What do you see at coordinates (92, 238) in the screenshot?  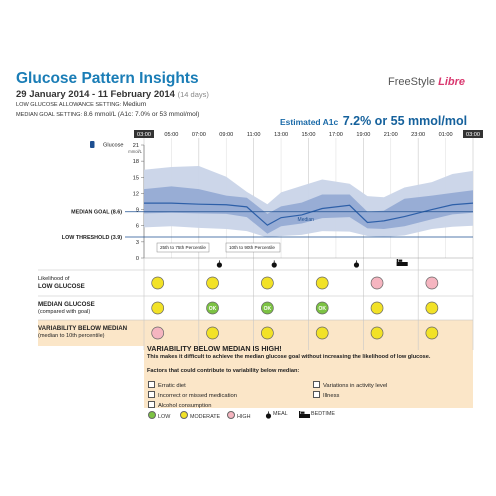 I see `low-threshold-label: LOW THRESHOLD (3.9)` at bounding box center [92, 238].